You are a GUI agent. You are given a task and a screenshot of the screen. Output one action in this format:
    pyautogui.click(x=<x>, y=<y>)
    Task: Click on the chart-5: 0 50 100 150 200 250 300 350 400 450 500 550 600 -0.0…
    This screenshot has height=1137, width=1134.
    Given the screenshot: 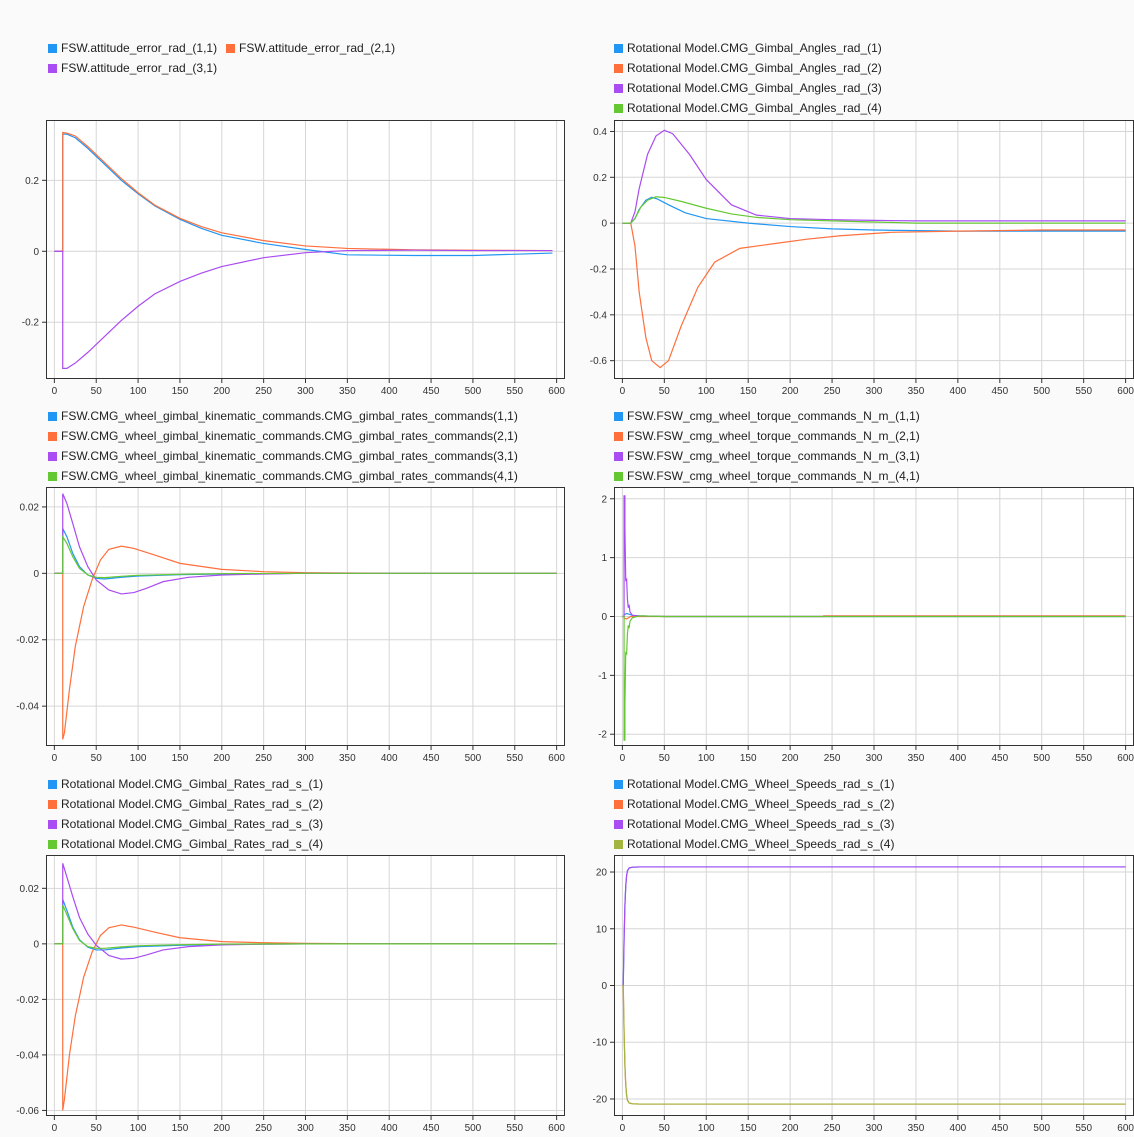 What is the action you would take?
    pyautogui.click(x=290, y=994)
    